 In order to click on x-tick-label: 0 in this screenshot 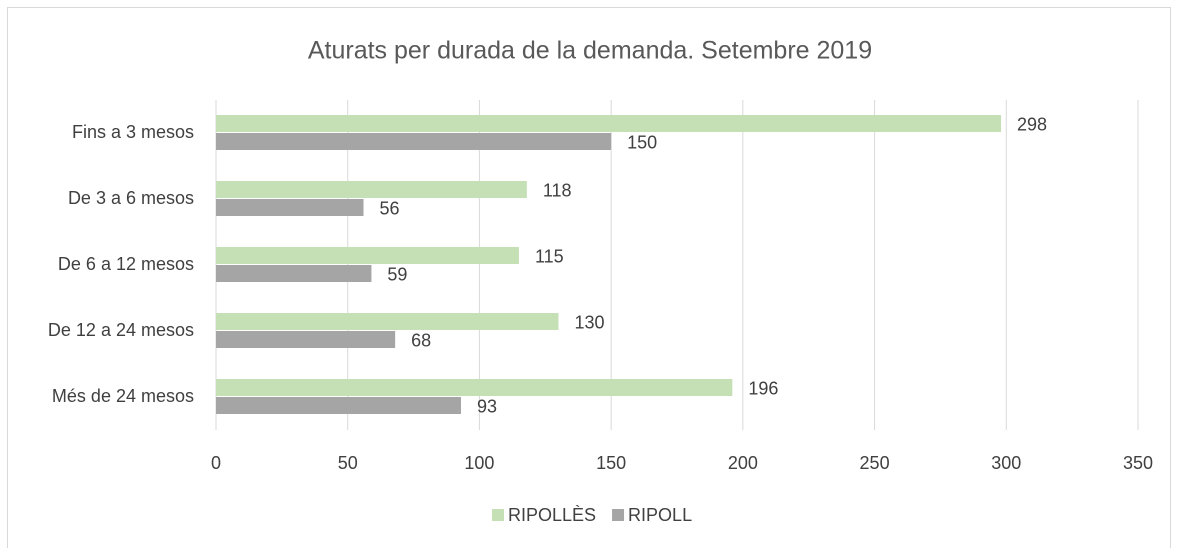, I will do `click(216, 463)`.